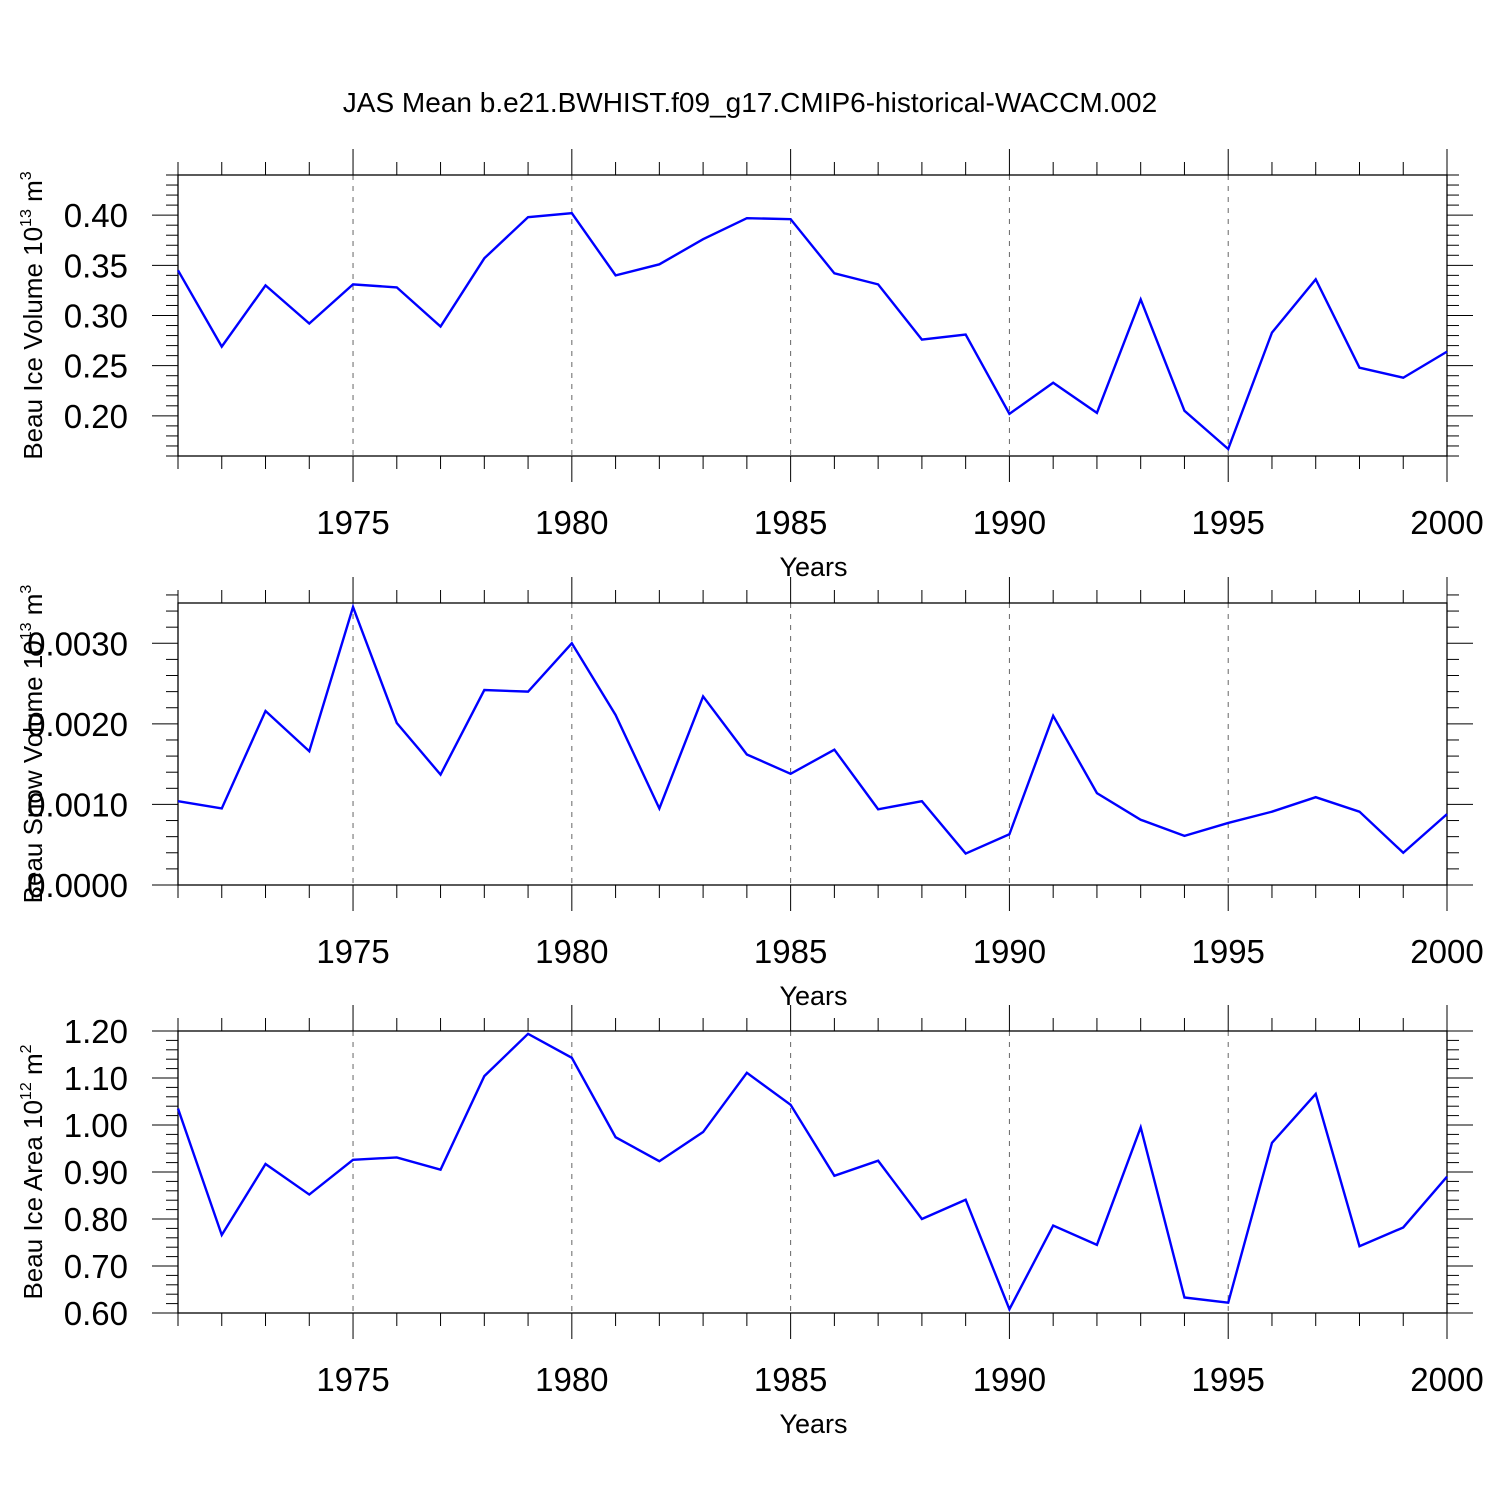 The width and height of the screenshot is (1500, 1500). What do you see at coordinates (33, 744) in the screenshot?
I see `y-axis-title: Beau Snow Volume 1013 m3` at bounding box center [33, 744].